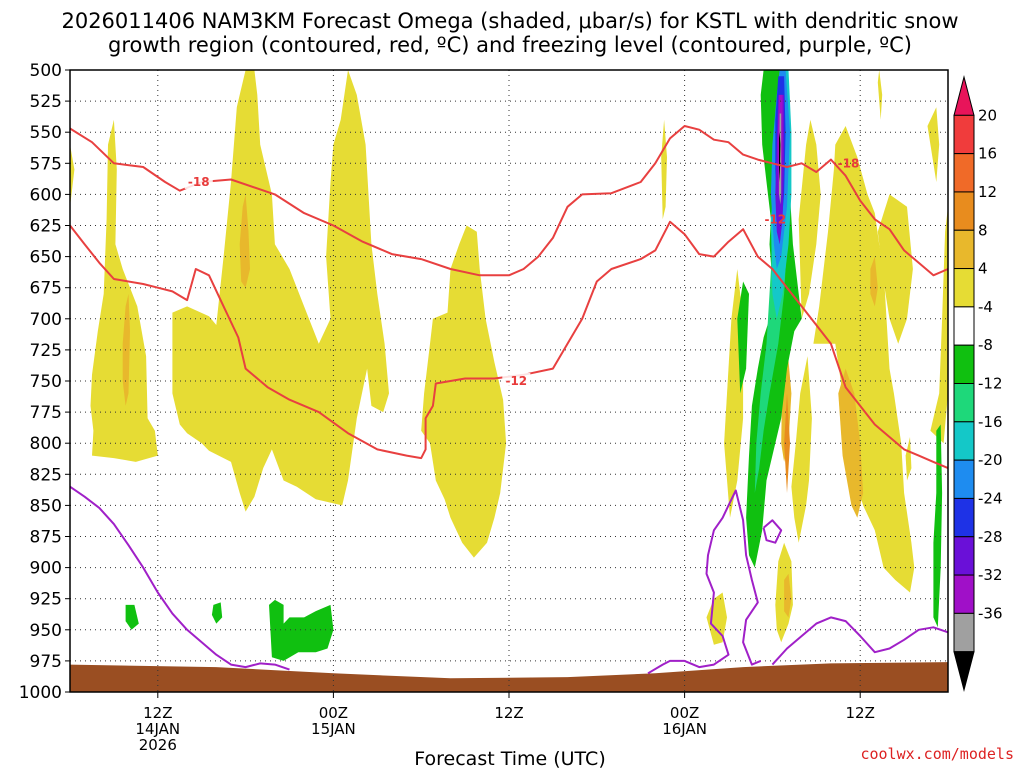 This screenshot has height=768, width=1024. I want to click on colorbar-label--4: -4, so click(985, 307).